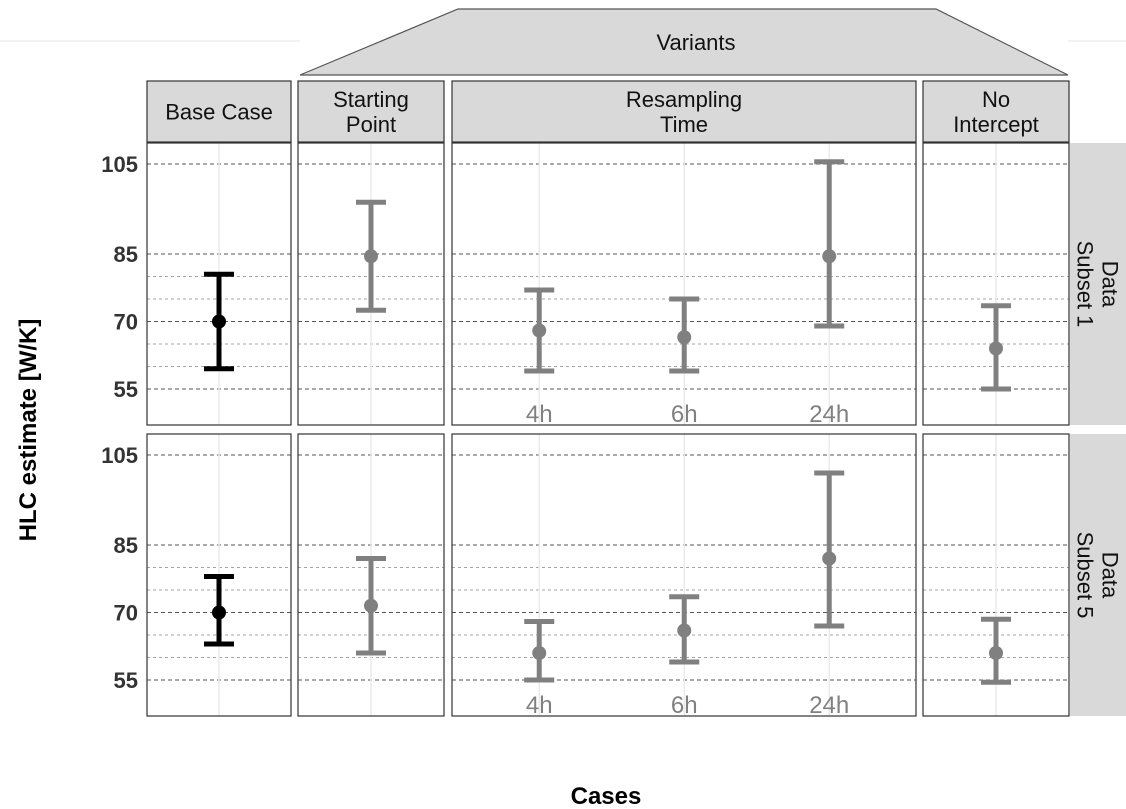 Image resolution: width=1126 pixels, height=809 pixels. I want to click on column-strip-label: Point, so click(371, 124).